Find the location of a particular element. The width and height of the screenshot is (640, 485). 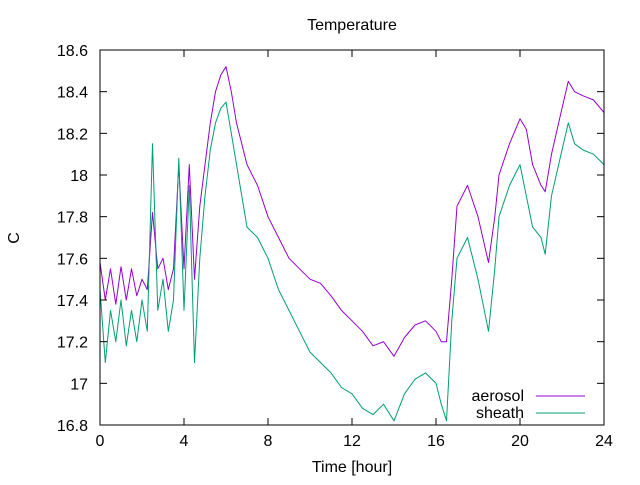

x-tick-label: 24 is located at coordinates (604, 441).